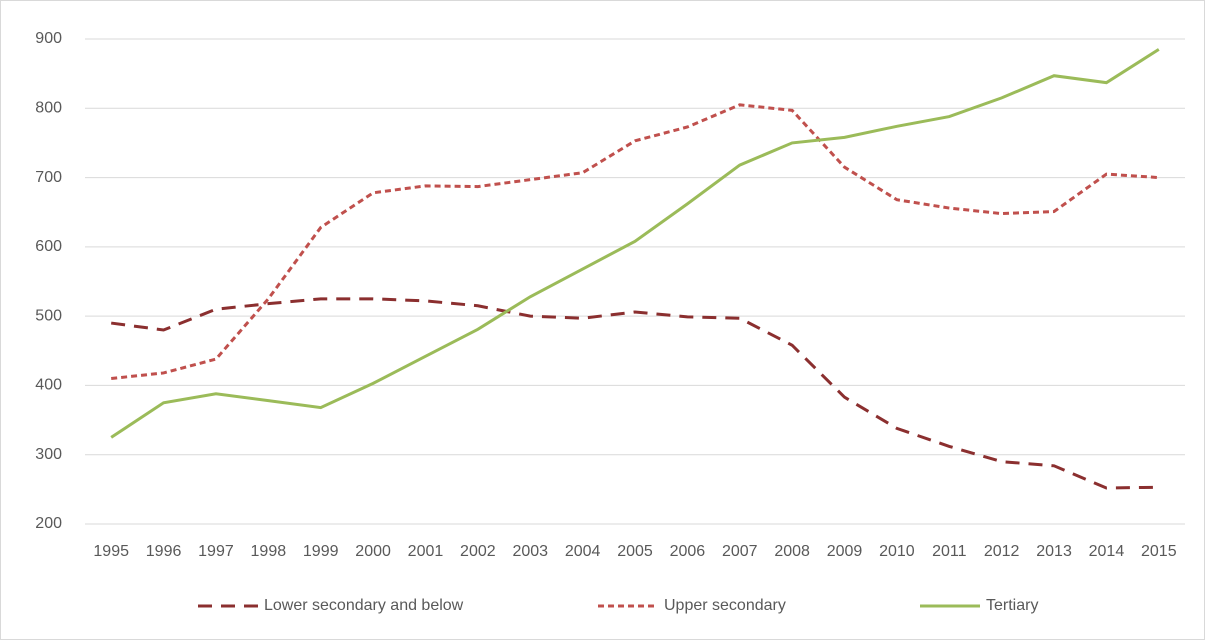  What do you see at coordinates (48, 177) in the screenshot?
I see `y-tick-label: 700` at bounding box center [48, 177].